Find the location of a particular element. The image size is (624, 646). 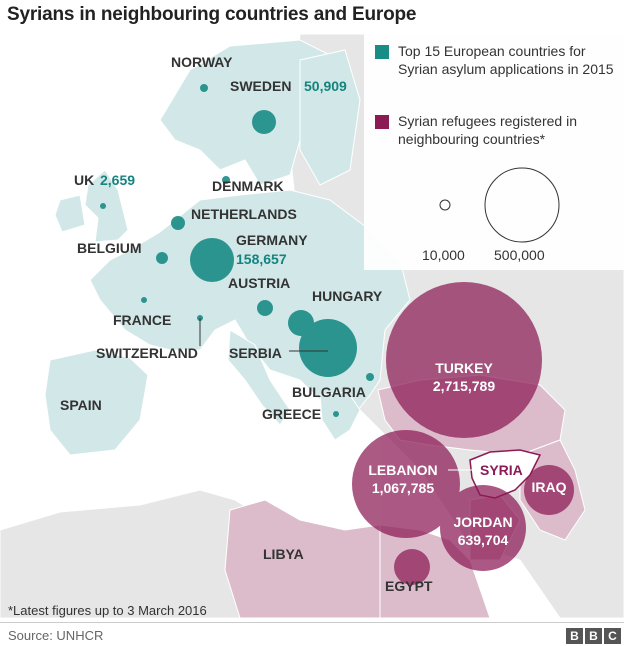

label-france: FRANCE is located at coordinates (142, 320).